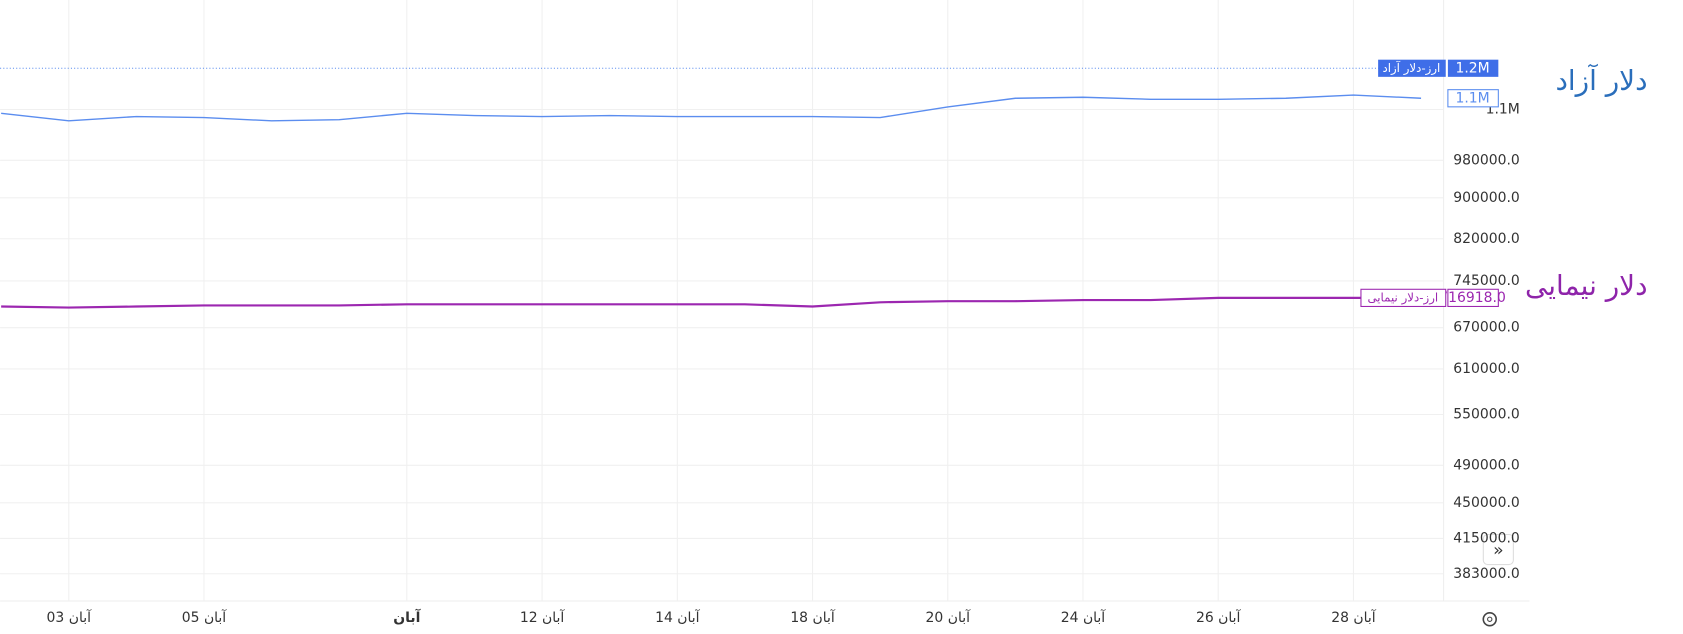  Describe the element at coordinates (1486, 328) in the screenshot. I see `y-tick-label: 670000.0` at that location.